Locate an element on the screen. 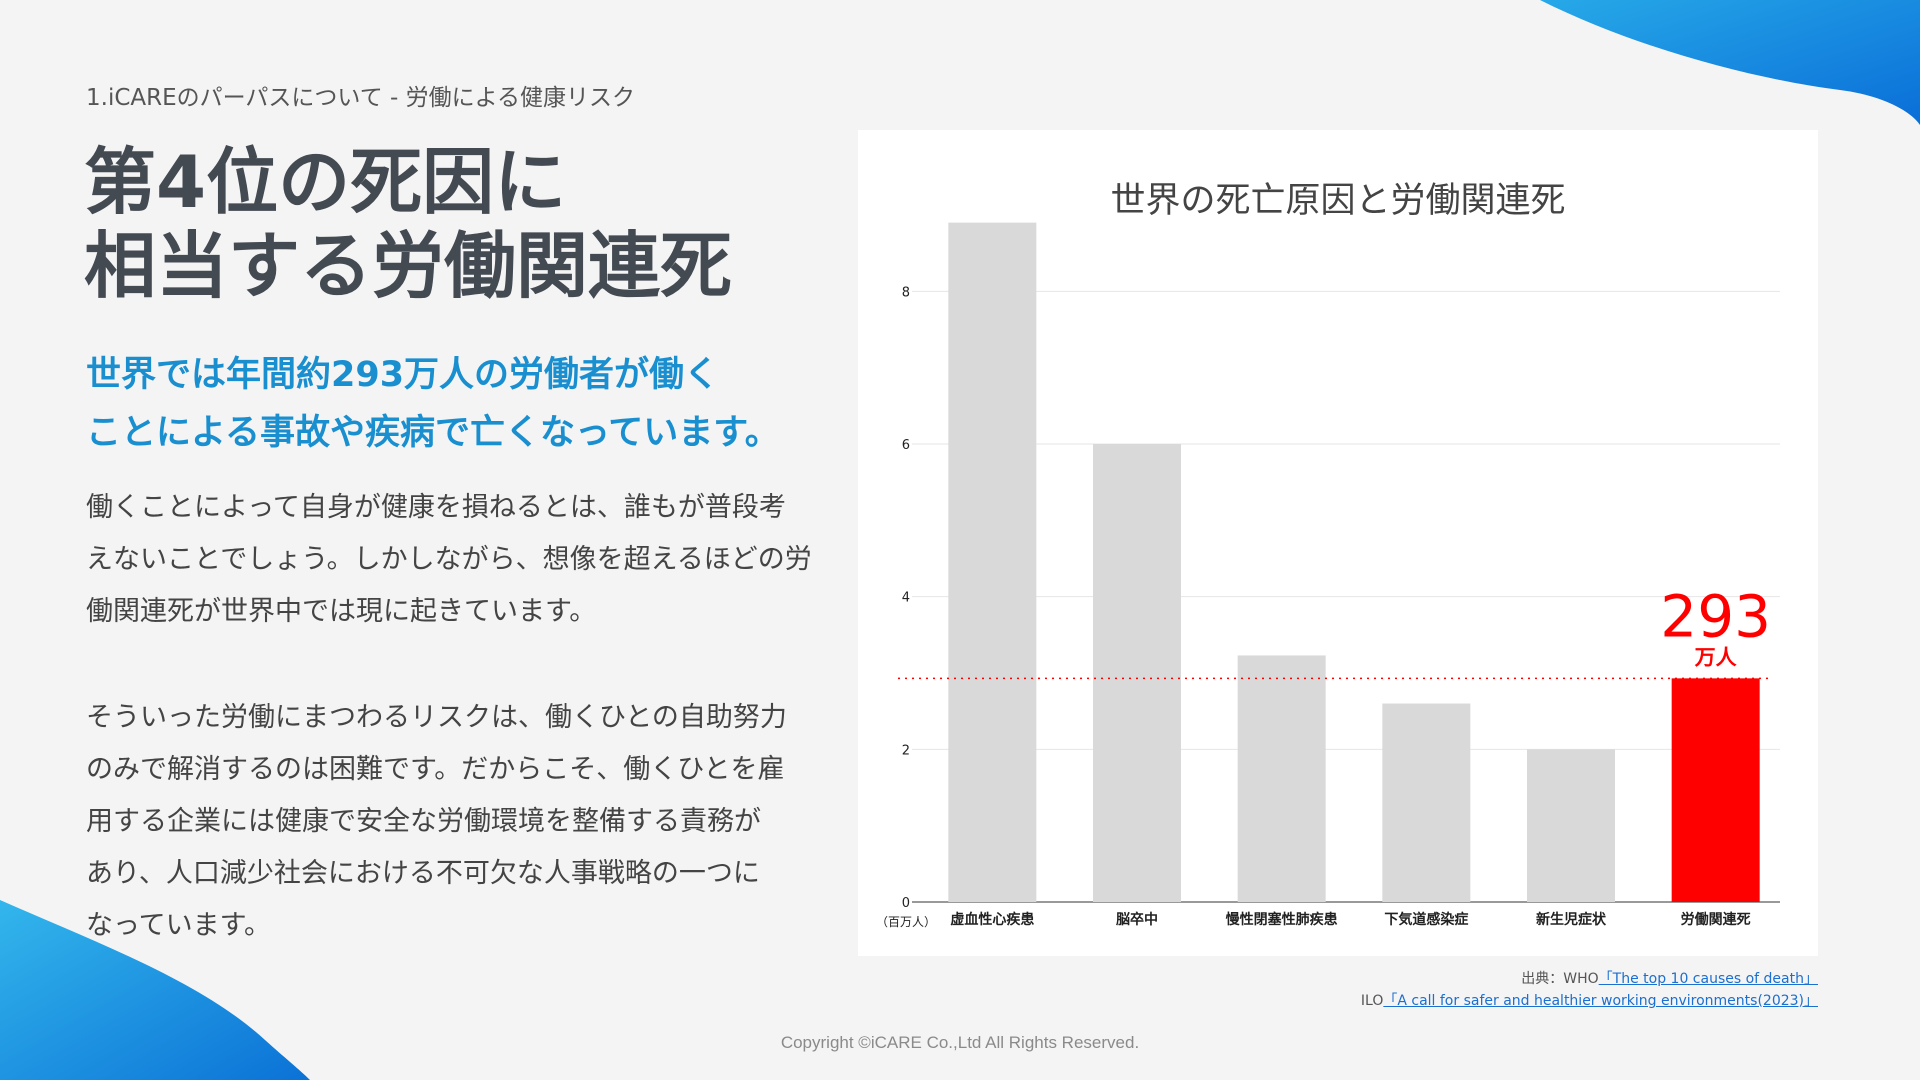  page-title: 第4位の死因に 相当する労働関連死 is located at coordinates (464, 224).